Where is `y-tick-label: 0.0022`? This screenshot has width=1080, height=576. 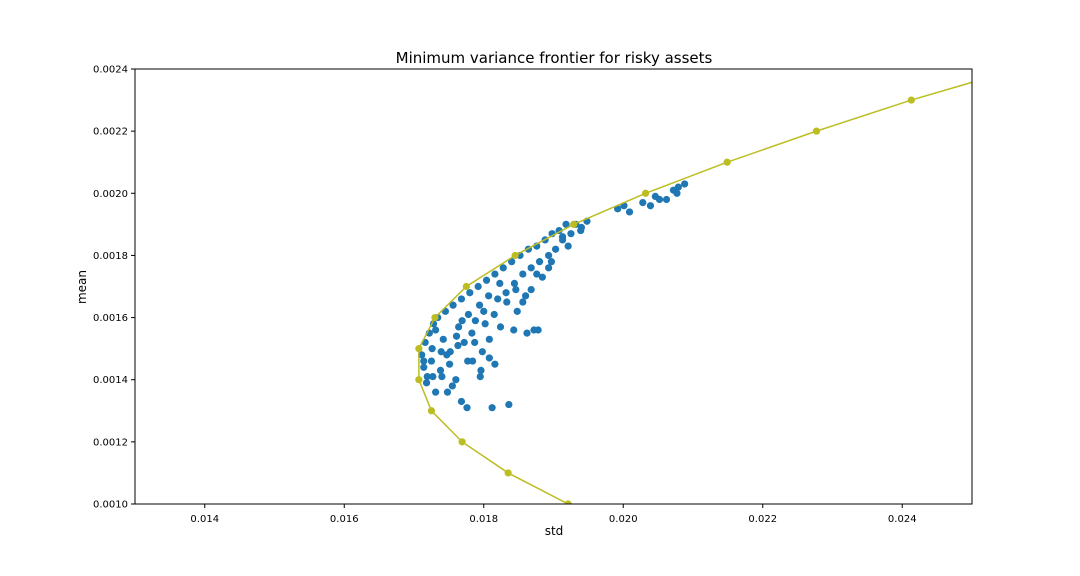 y-tick-label: 0.0022 is located at coordinates (110, 132).